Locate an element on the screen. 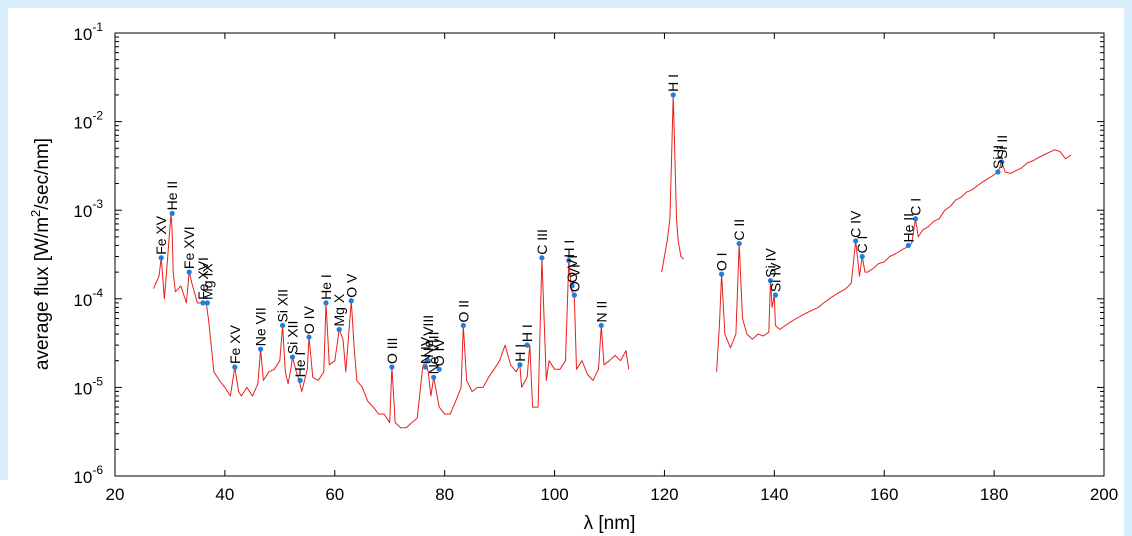 The width and height of the screenshot is (1132, 536). line-label: O I is located at coordinates (722, 261).